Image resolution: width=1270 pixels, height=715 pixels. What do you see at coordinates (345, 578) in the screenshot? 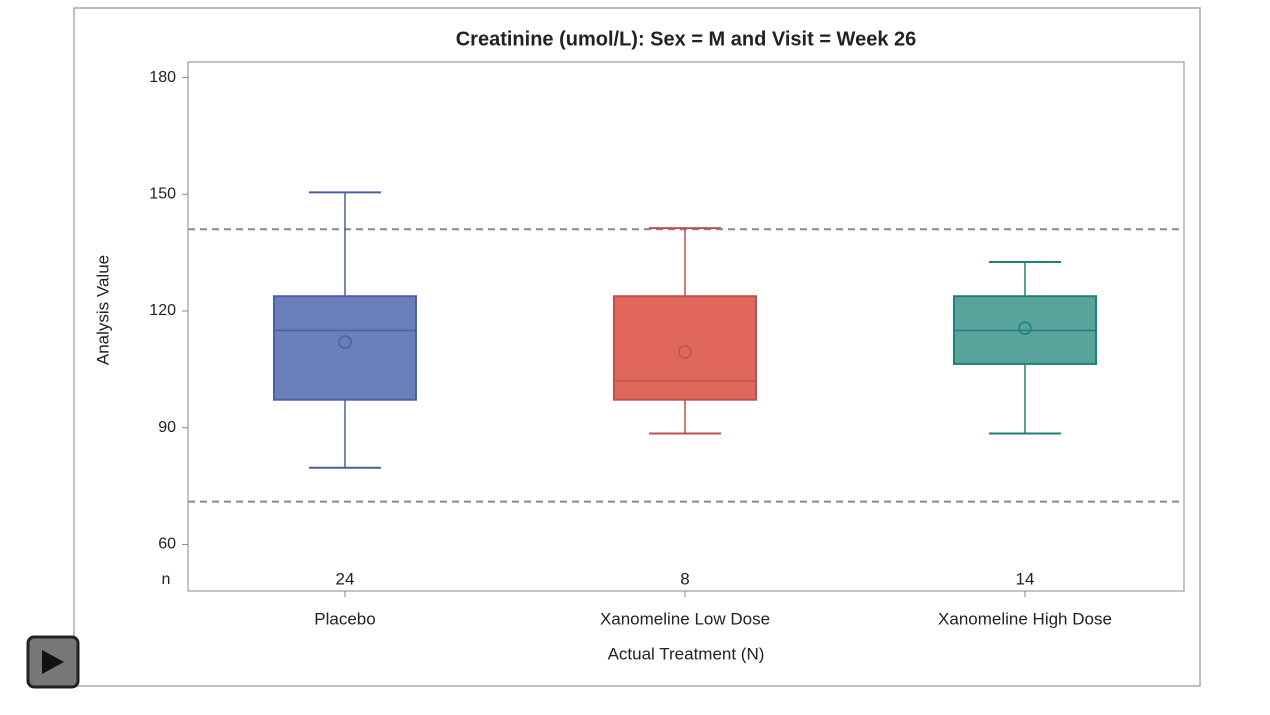
I see `n-value: 24` at bounding box center [345, 578].